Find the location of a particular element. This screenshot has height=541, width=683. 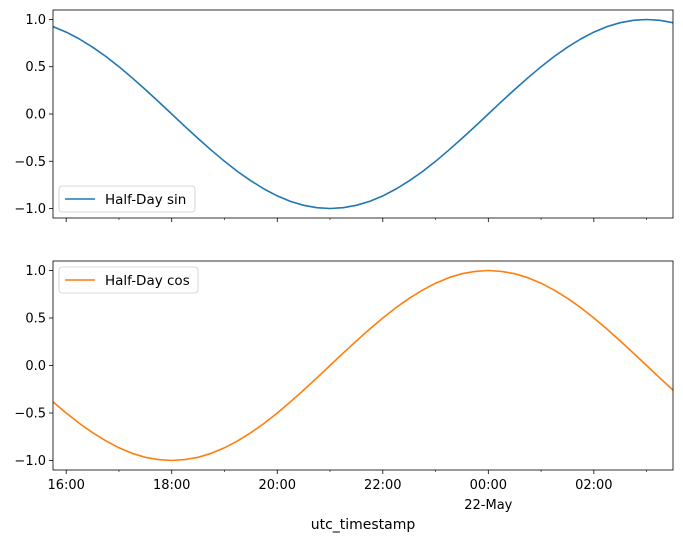

cos-y-tick-label: 0.5 is located at coordinates (35, 319).